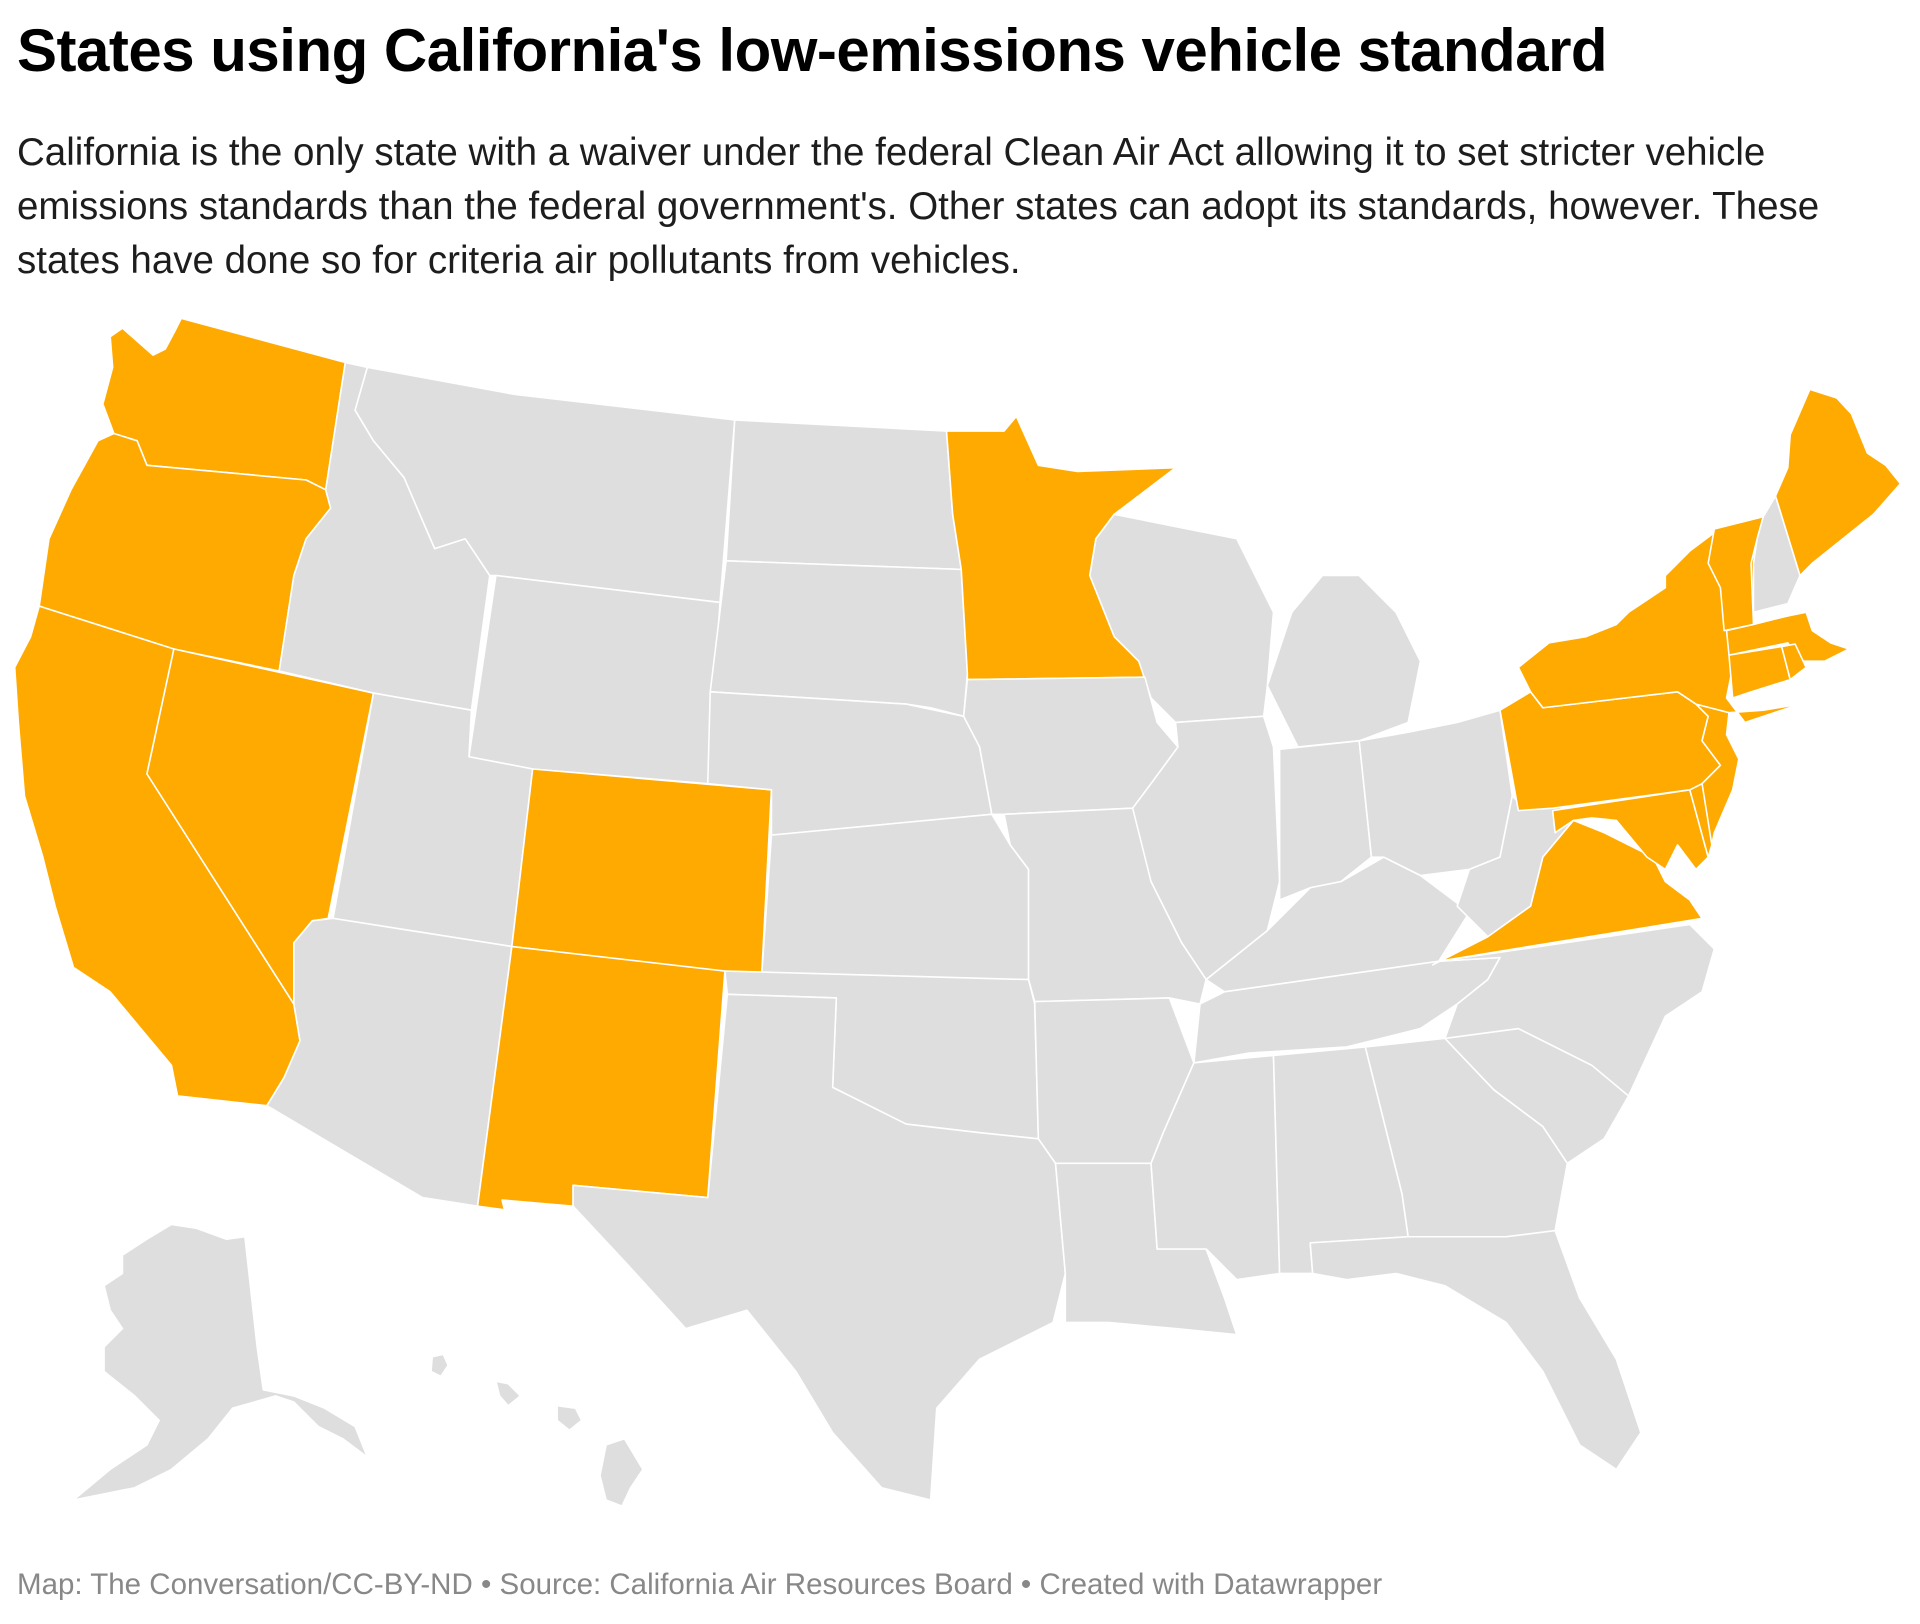  Describe the element at coordinates (642, 872) in the screenshot. I see `state-colorado` at that location.